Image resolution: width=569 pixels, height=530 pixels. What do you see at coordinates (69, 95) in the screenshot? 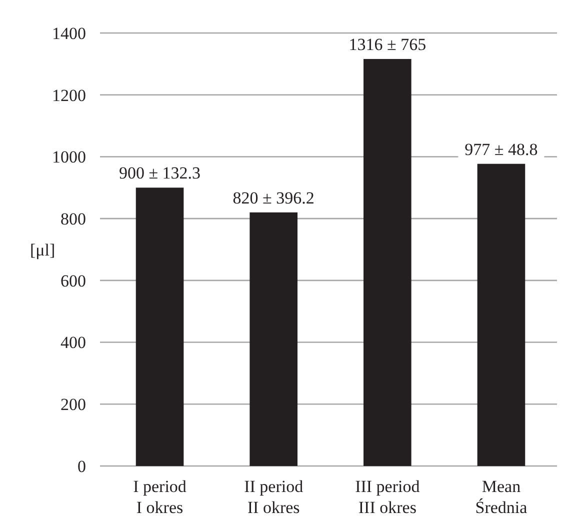
I see `y-tick-label: 1200` at bounding box center [69, 95].